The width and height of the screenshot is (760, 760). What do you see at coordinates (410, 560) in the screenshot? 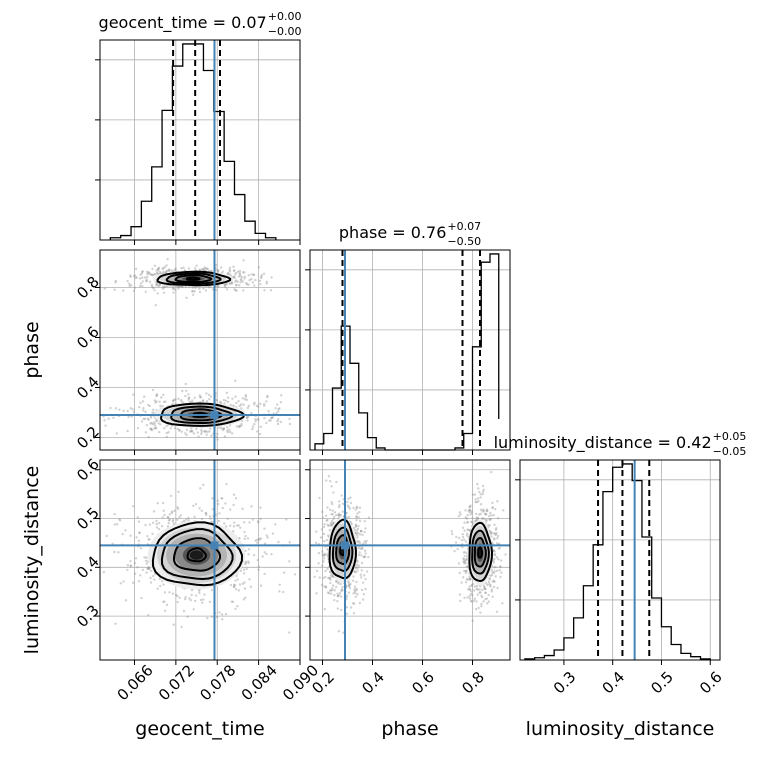
I see `pair-inner` at bounding box center [410, 560].